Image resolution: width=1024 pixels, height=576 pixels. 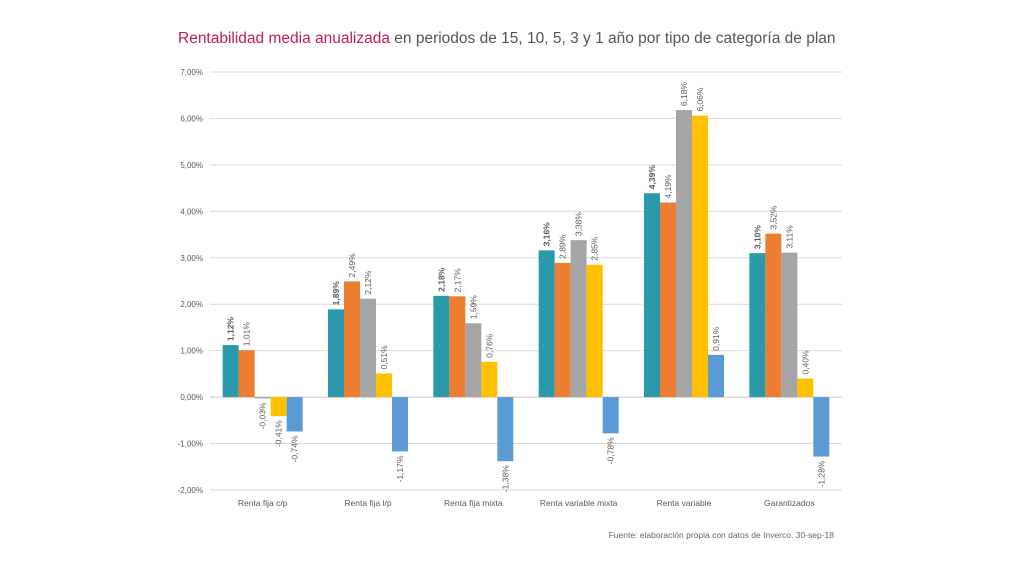 What do you see at coordinates (191, 72) in the screenshot?
I see `y-tick-label: 7,00%` at bounding box center [191, 72].